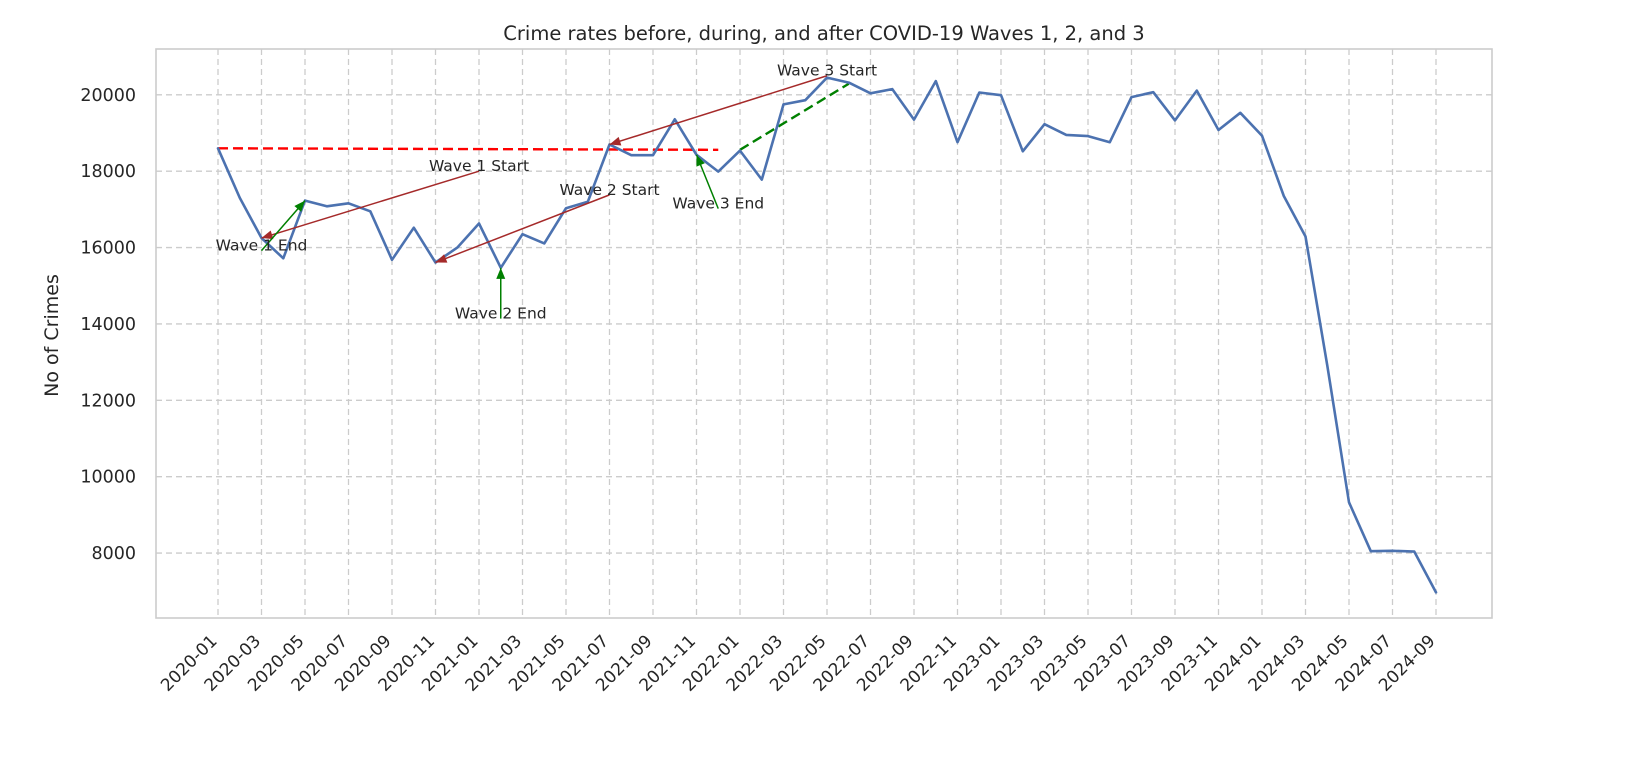 This screenshot has height=762, width=1648. What do you see at coordinates (501, 314) in the screenshot?
I see `annotation-label: Wave 2 End` at bounding box center [501, 314].